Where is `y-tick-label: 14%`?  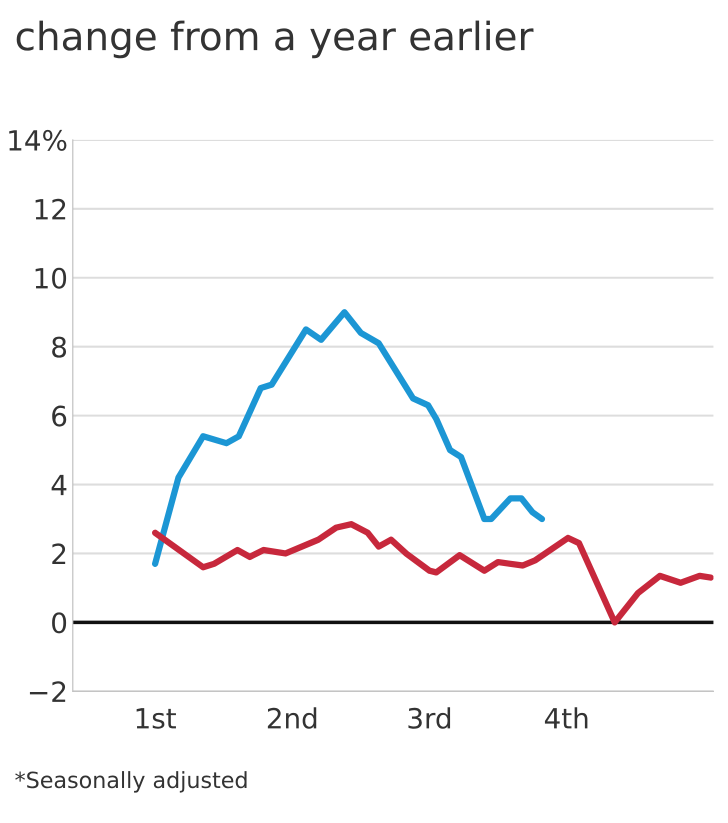 y-tick-label: 14% is located at coordinates (37, 140).